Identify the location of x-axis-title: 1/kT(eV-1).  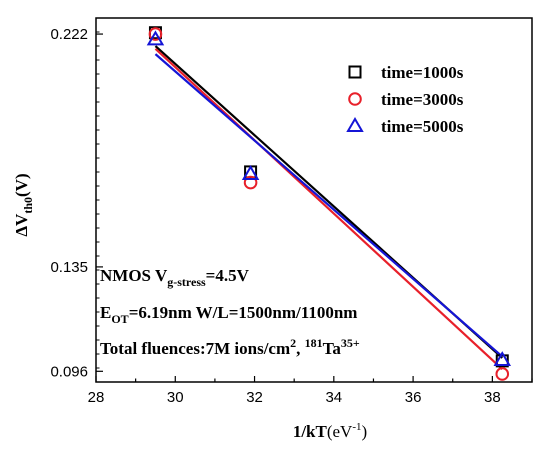
(330, 431).